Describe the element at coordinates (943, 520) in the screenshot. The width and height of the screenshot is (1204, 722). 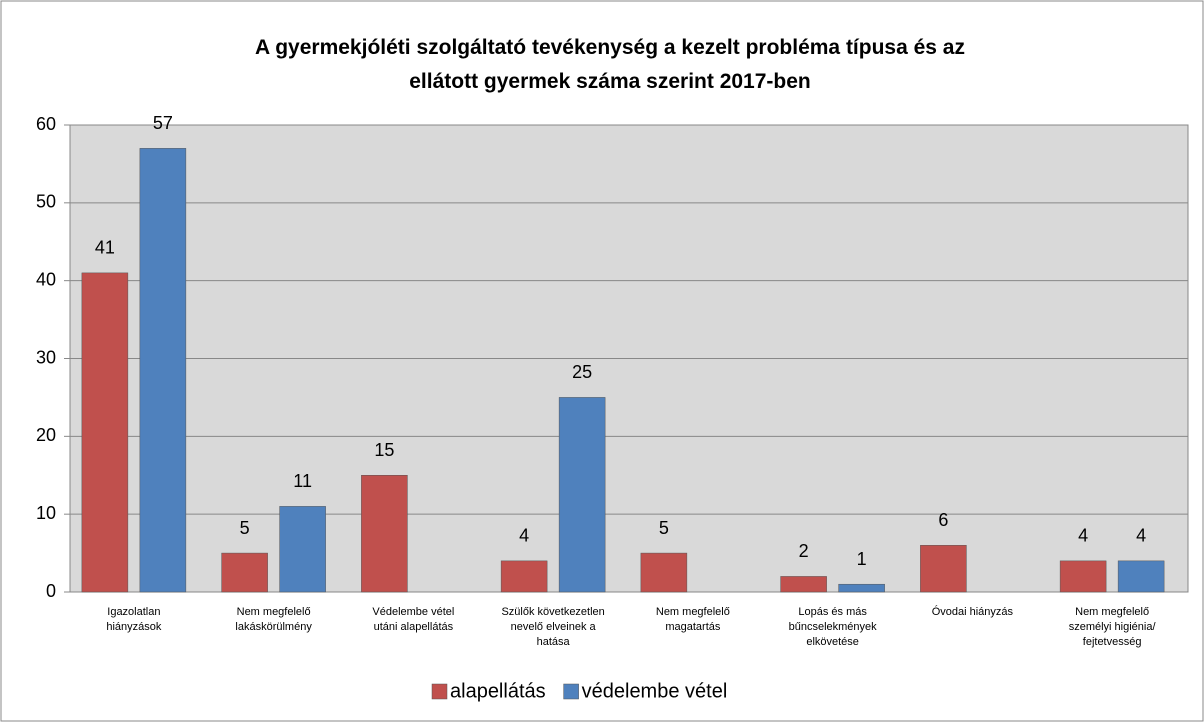
I see `data-label: 6` at that location.